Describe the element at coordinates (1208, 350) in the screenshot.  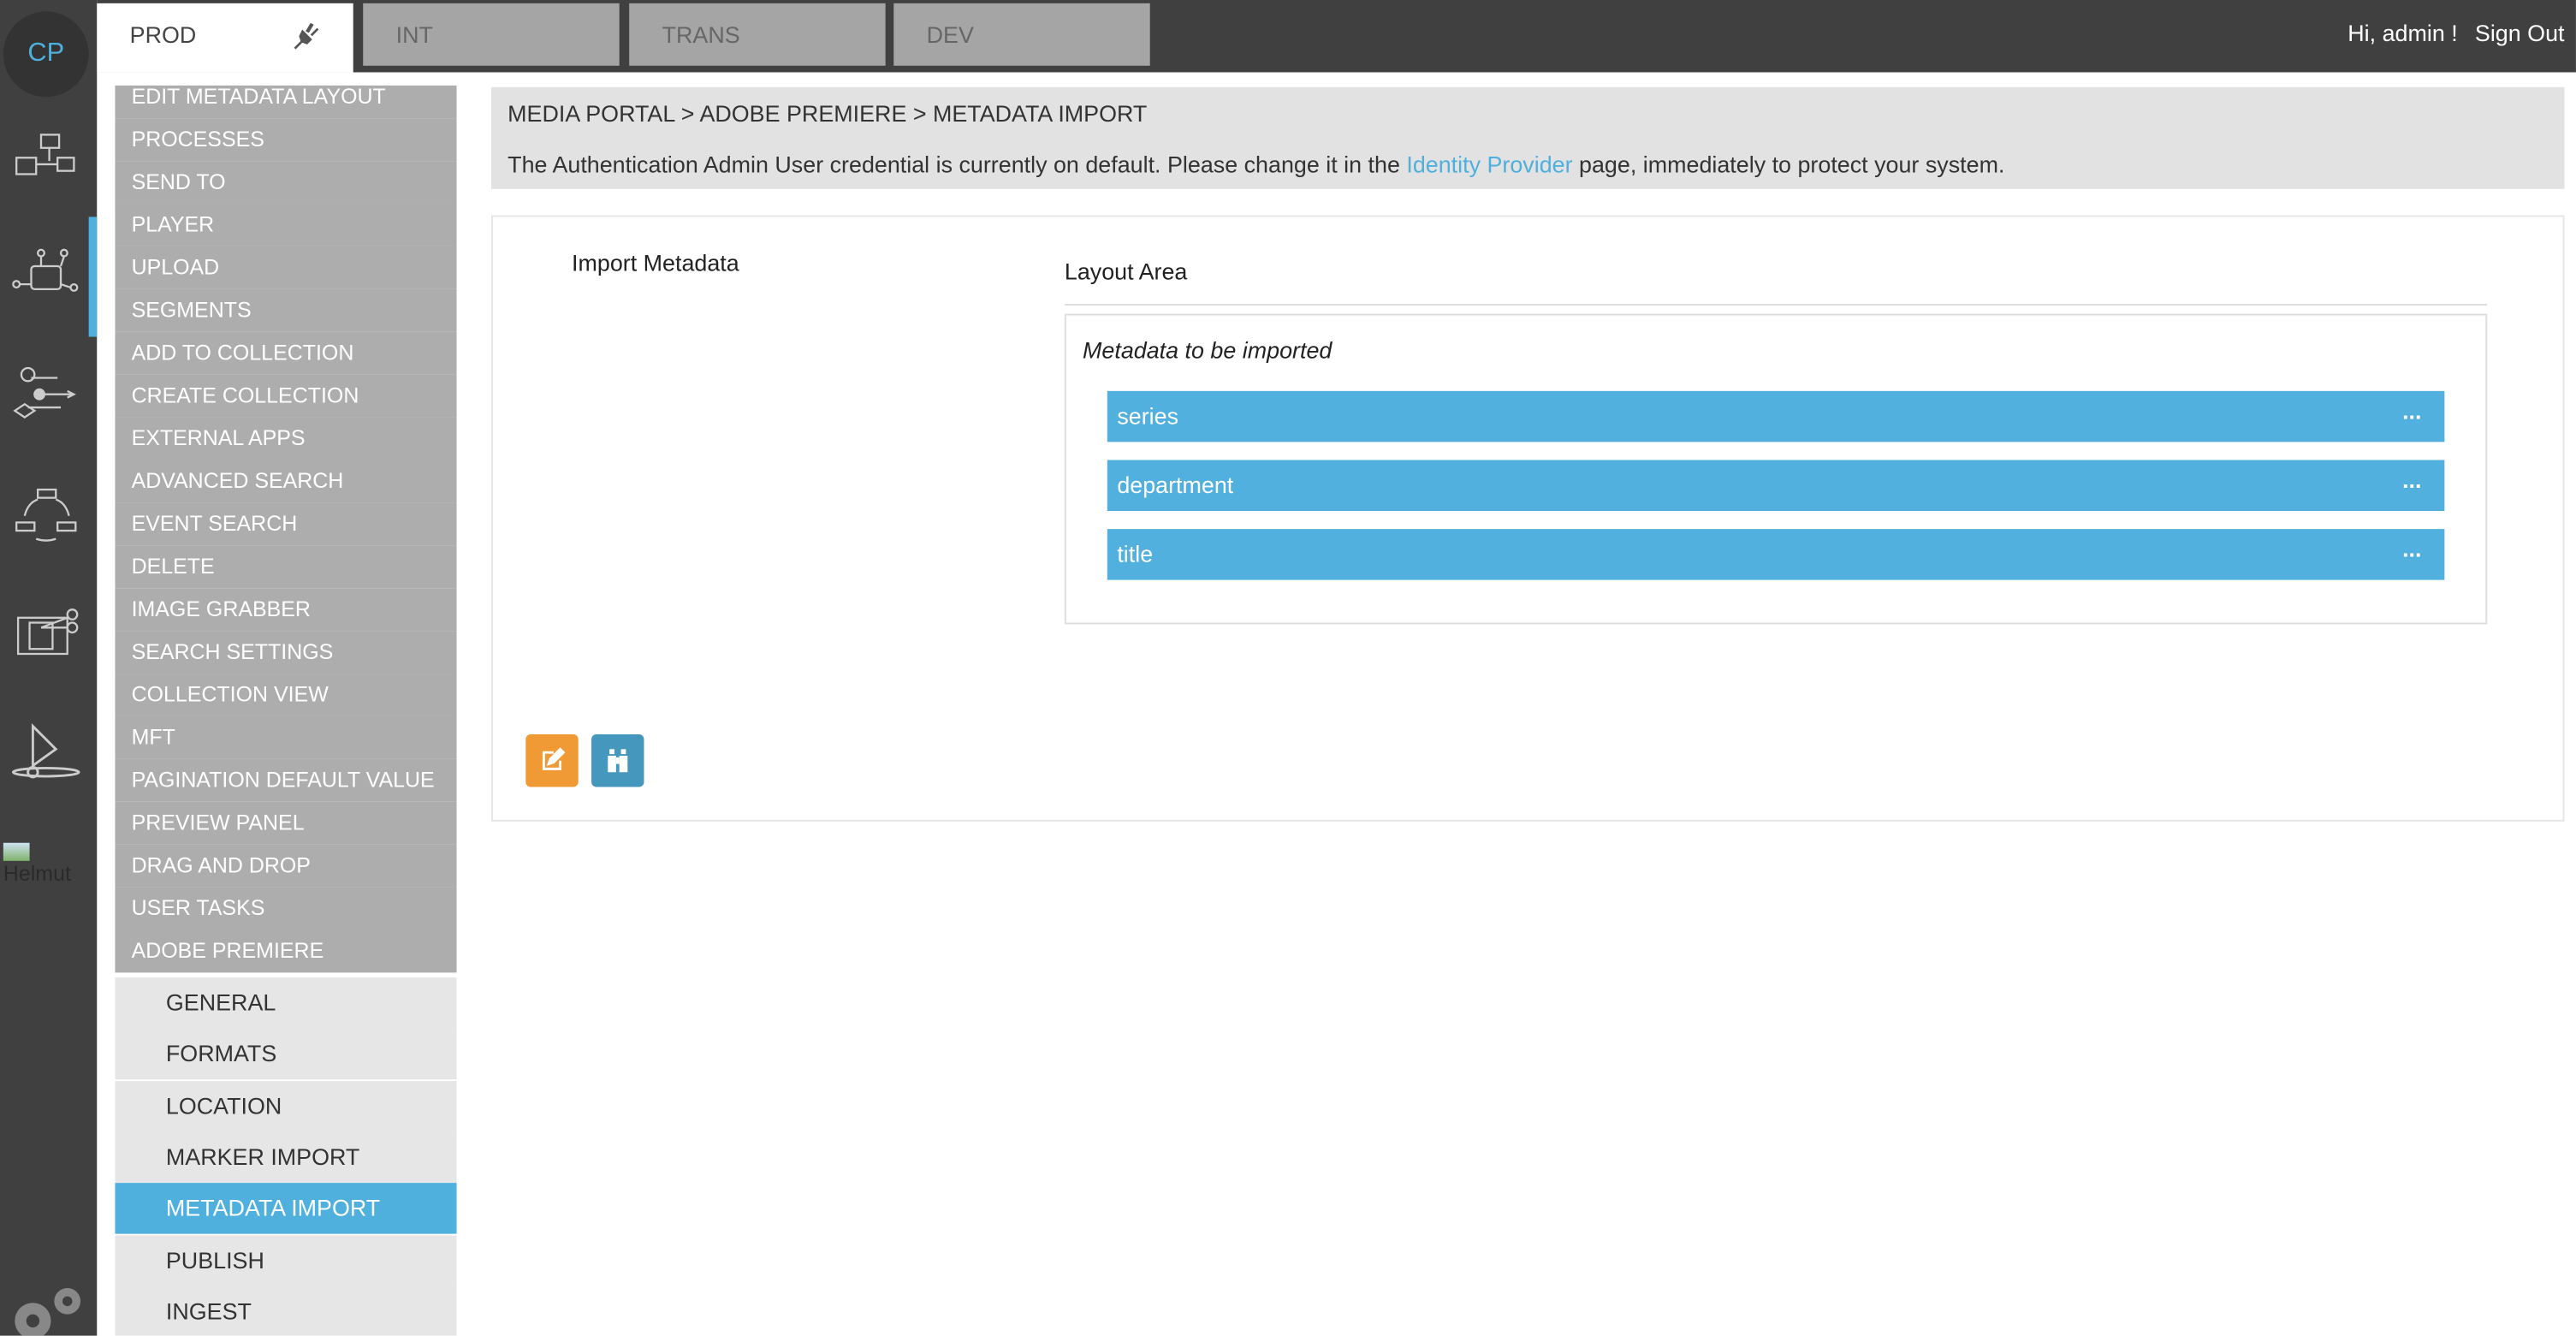
I see `box-title: Metadata to be imported` at that location.